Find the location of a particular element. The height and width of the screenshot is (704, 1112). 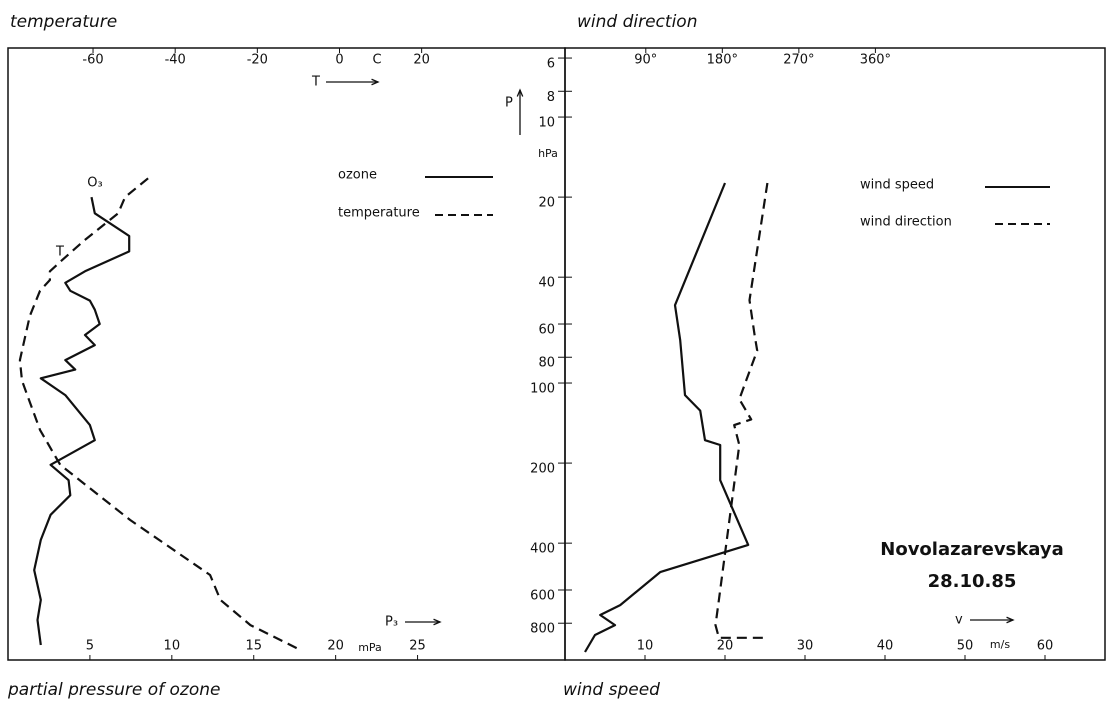

top-tick-label: 180° is located at coordinates (722, 60).